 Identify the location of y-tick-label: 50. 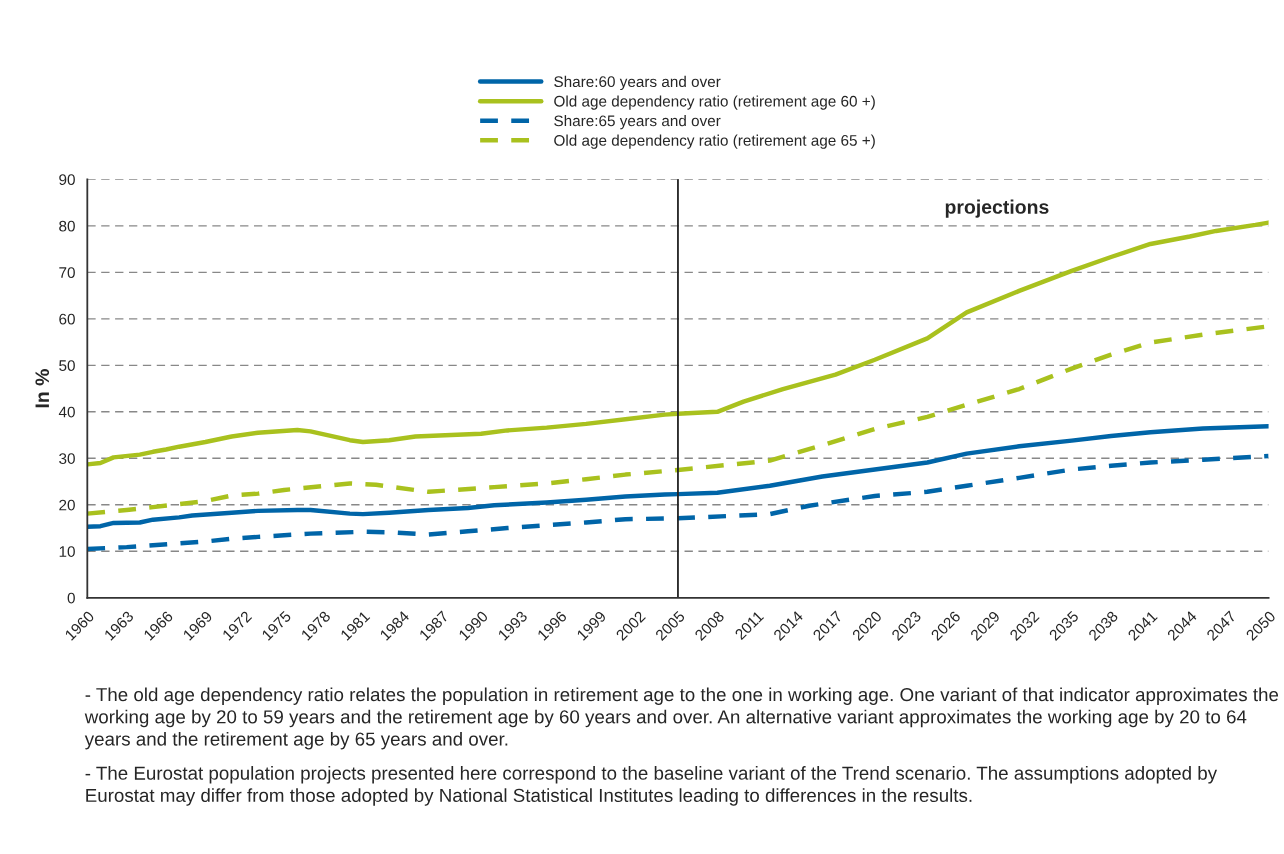
(67, 366).